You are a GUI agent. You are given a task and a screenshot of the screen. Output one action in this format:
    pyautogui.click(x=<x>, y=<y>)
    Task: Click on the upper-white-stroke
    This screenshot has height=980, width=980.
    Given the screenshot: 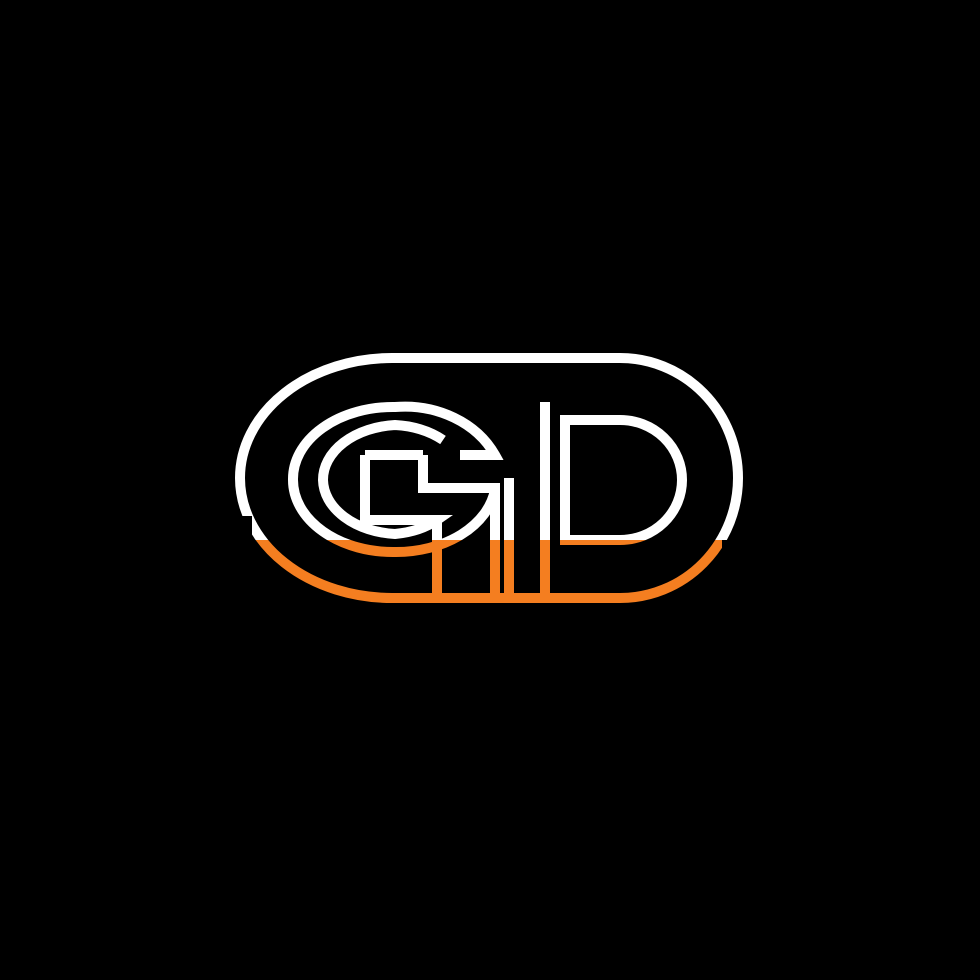 What is the action you would take?
    pyautogui.click(x=489, y=478)
    